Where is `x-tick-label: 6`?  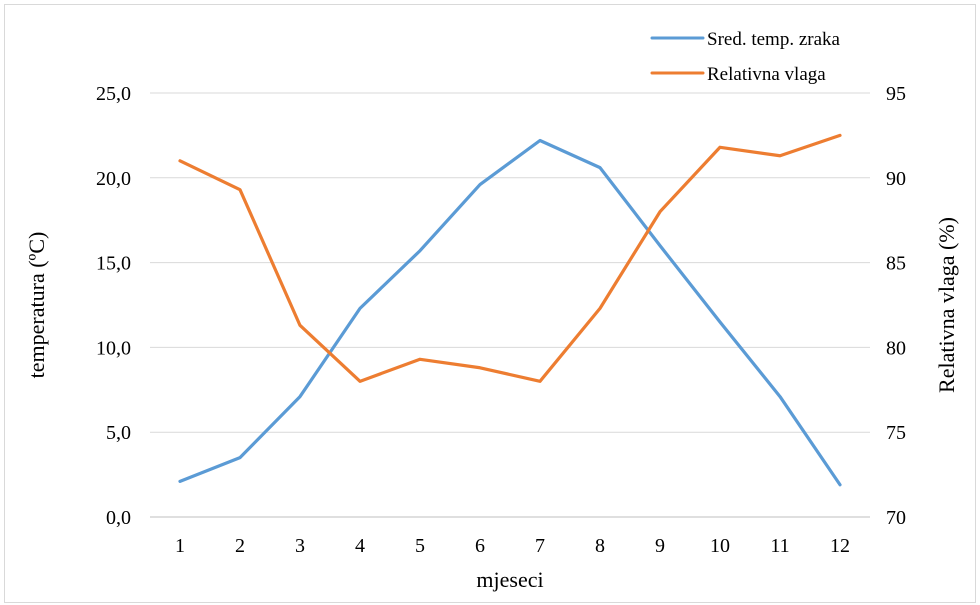 x-tick-label: 6 is located at coordinates (480, 546).